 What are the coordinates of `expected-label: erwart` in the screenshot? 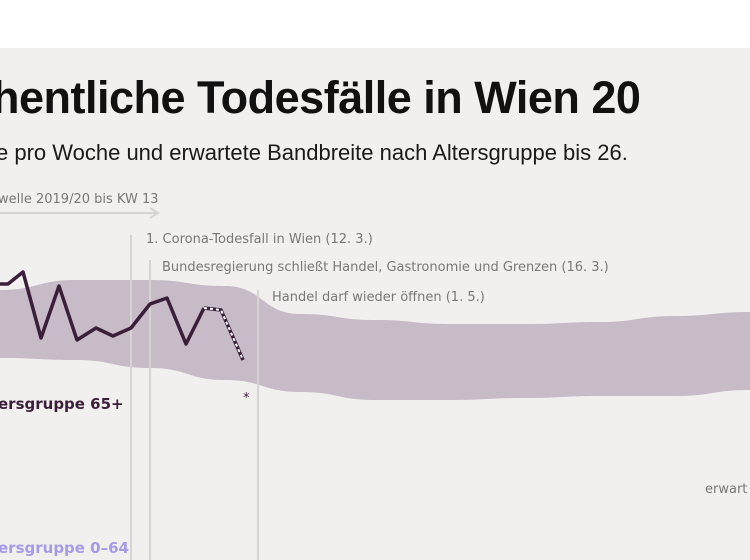 It's located at (726, 489).